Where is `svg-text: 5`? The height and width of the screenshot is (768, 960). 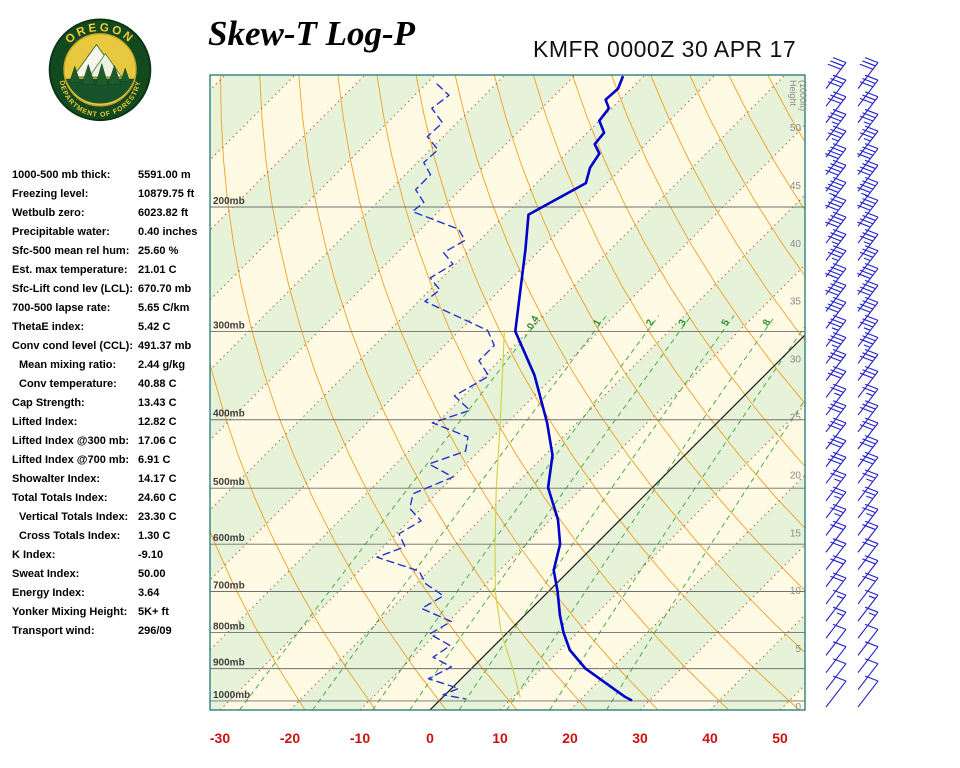 svg-text: 5 is located at coordinates (726, 322).